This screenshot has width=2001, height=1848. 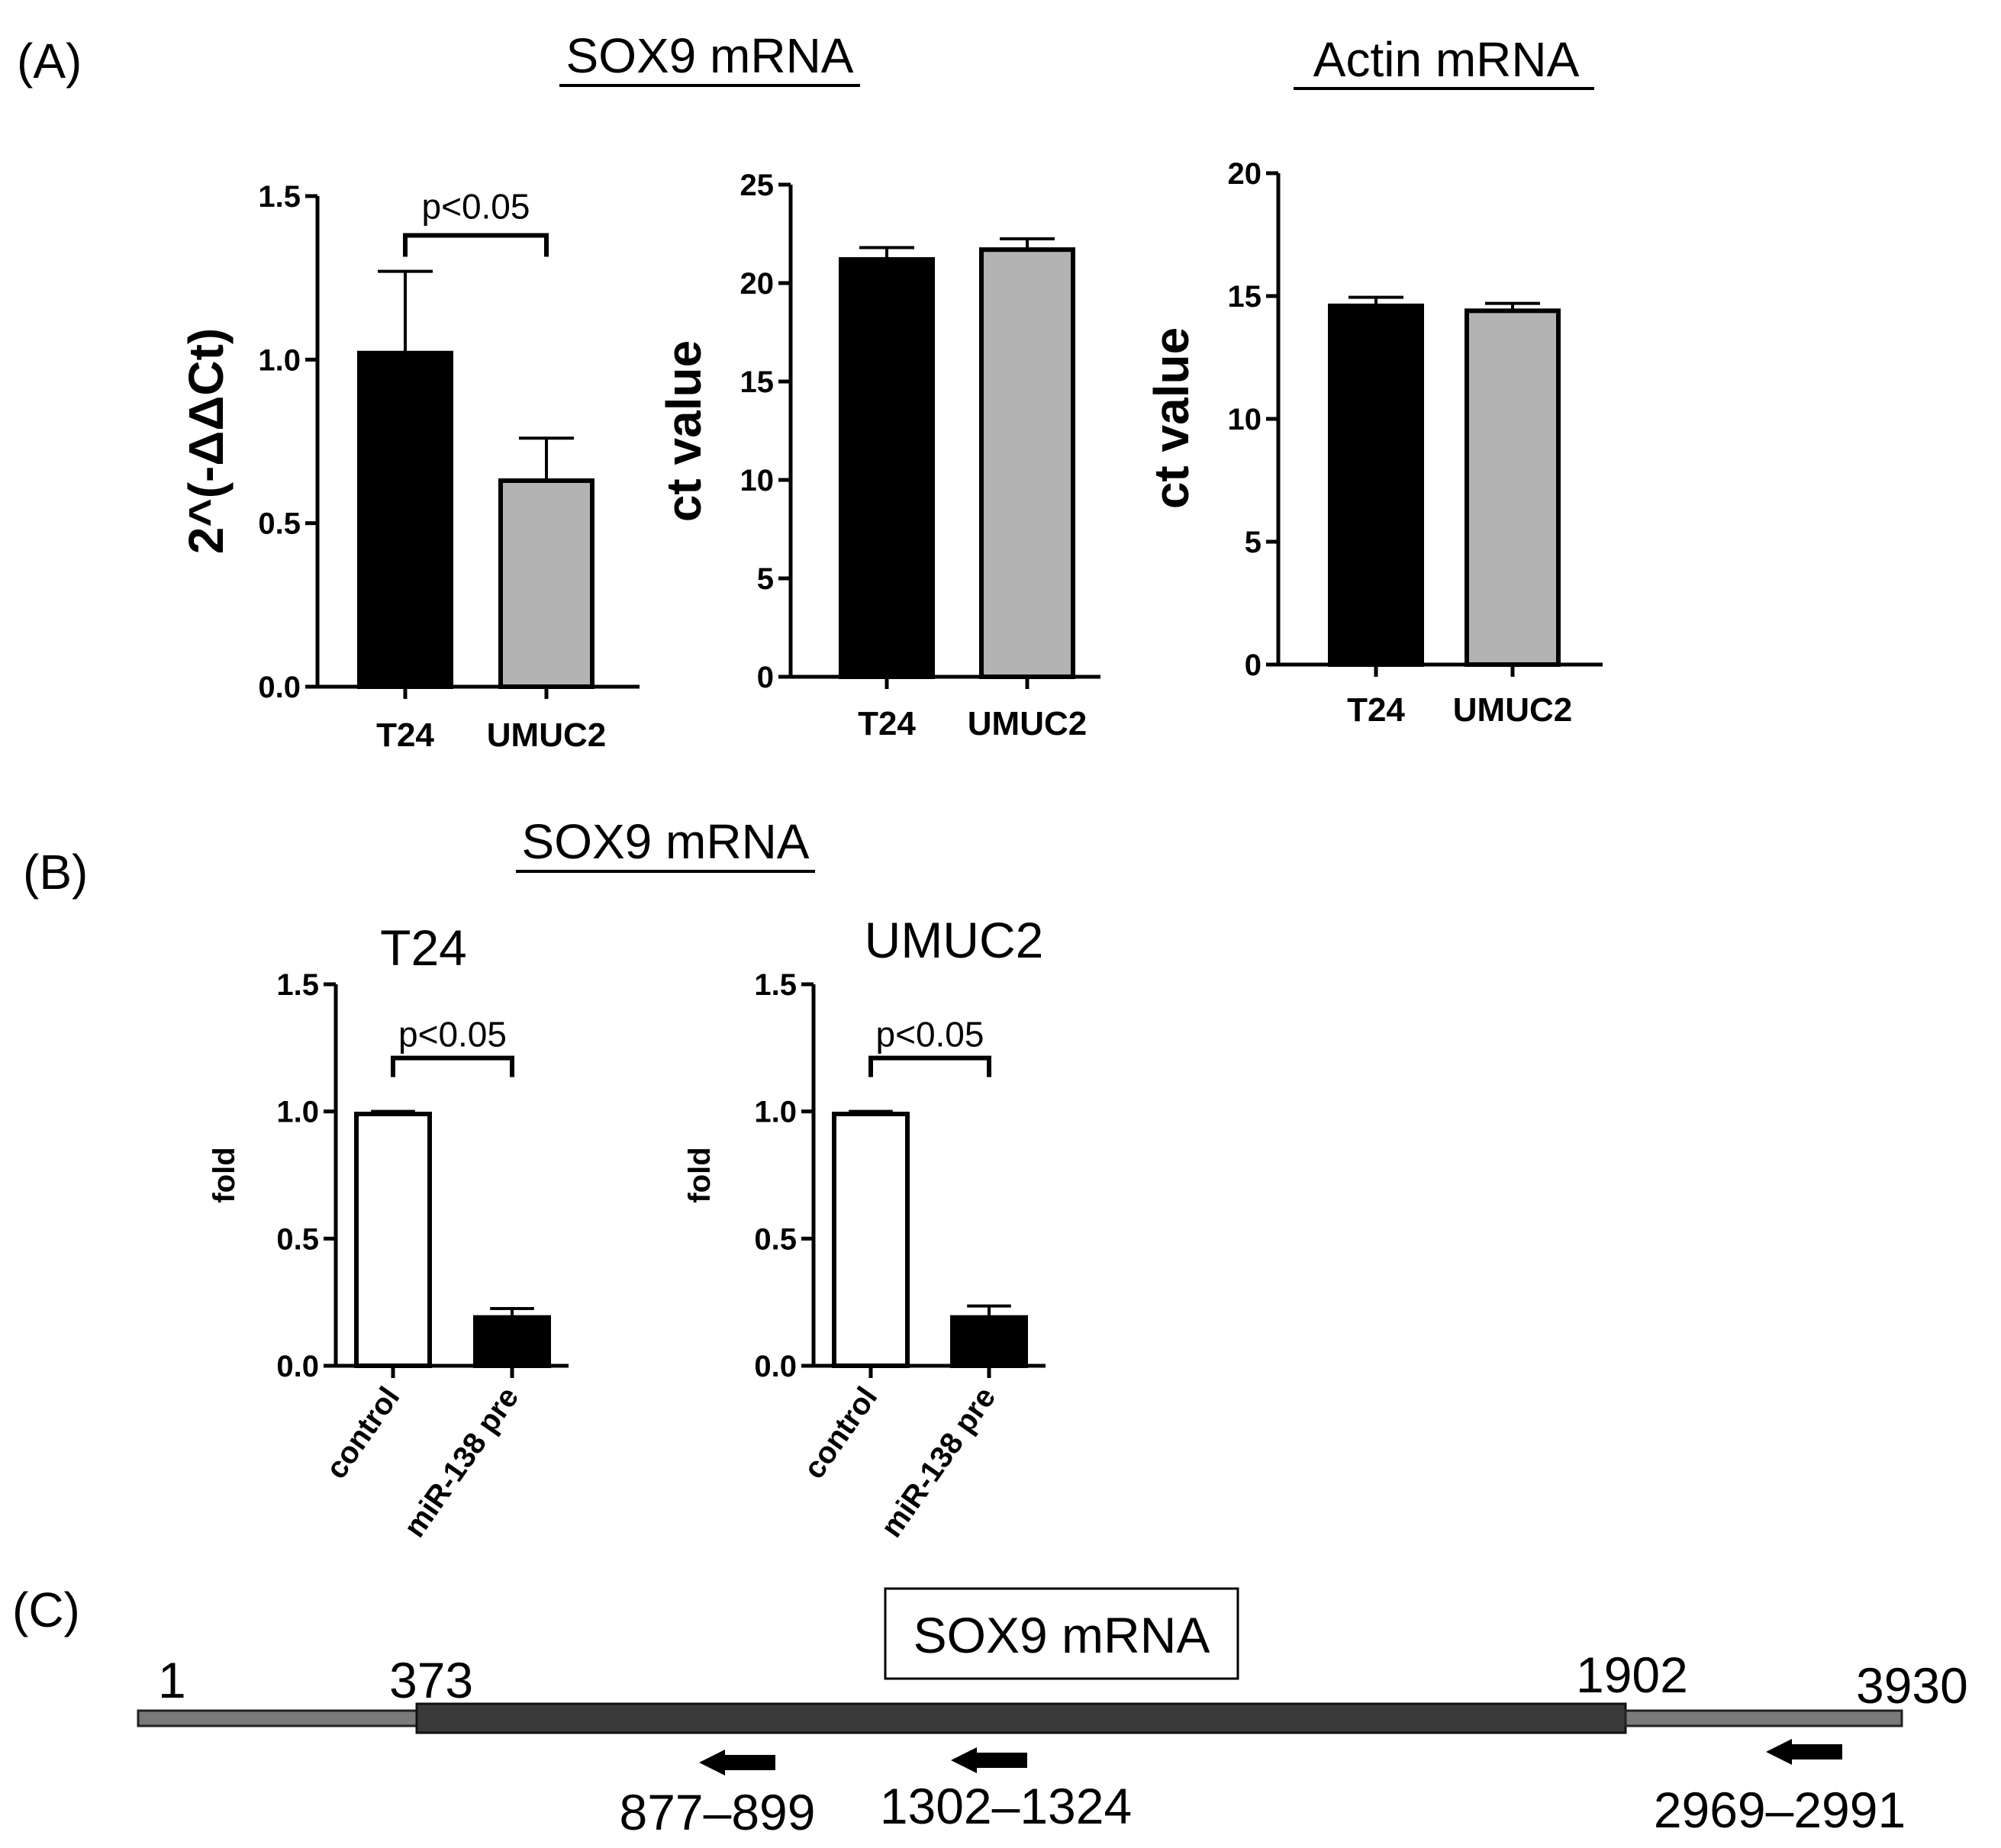 What do you see at coordinates (757, 185) in the screenshot?
I see `y-tick-label: 25` at bounding box center [757, 185].